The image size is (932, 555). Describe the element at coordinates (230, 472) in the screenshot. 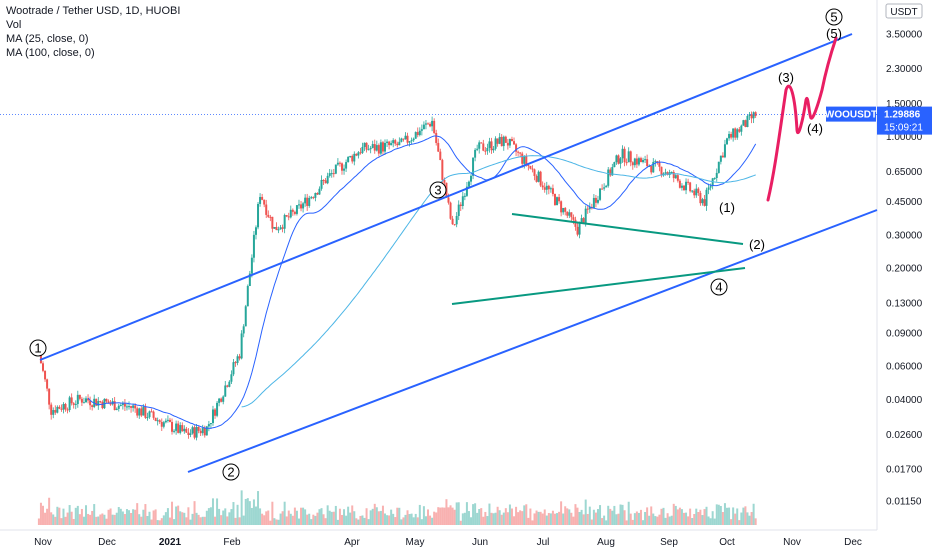

I see `wave-label-2: 2` at that location.